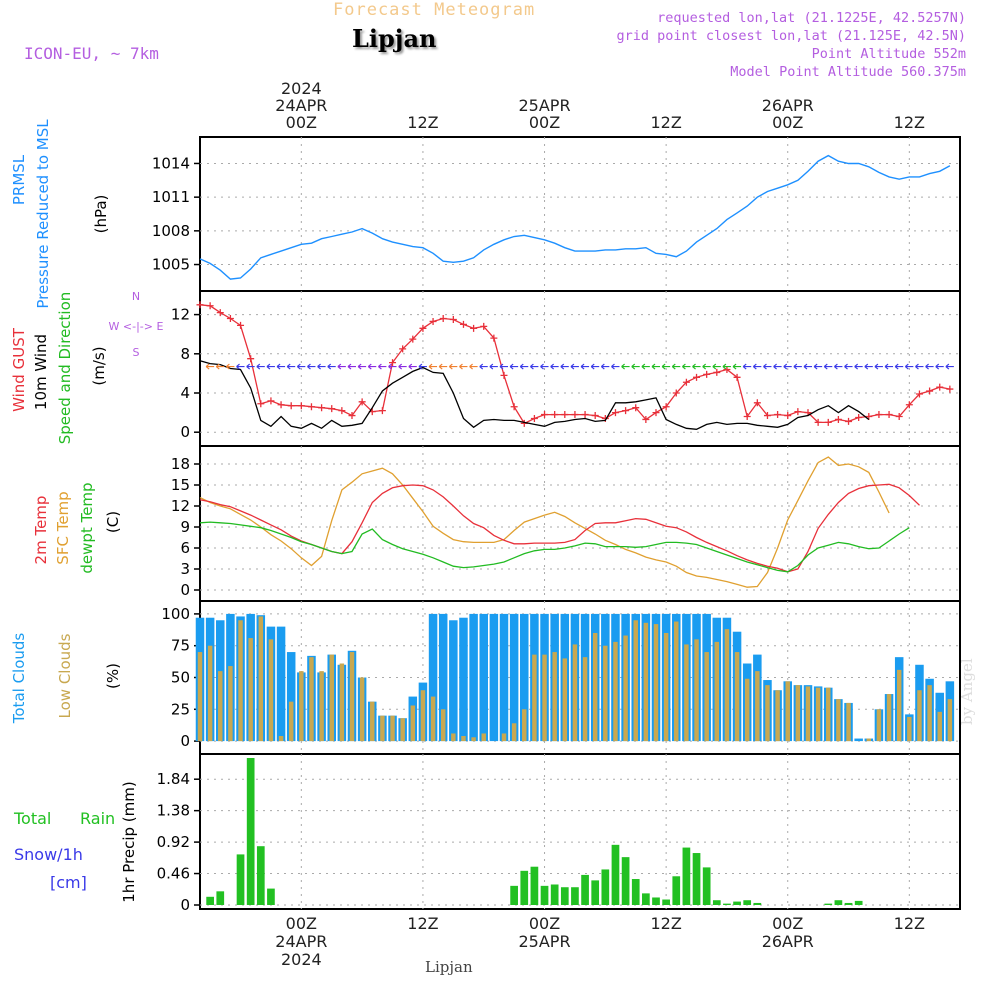 The image size is (1000, 1000). What do you see at coordinates (811, 18) in the screenshot?
I see `requested-coords: requested lon,lat (21.1225E, 42.5257N)` at bounding box center [811, 18].